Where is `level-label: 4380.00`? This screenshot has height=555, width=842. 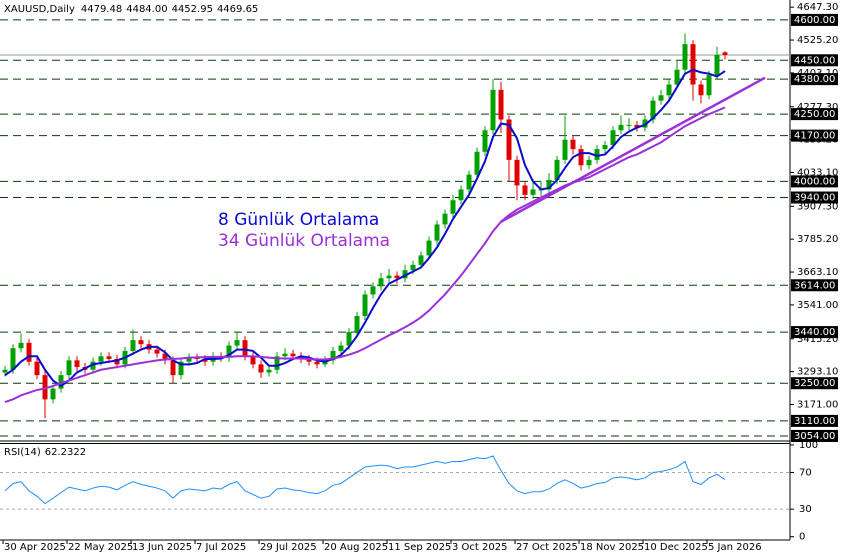
level-label: 4380.00 is located at coordinates (814, 79).